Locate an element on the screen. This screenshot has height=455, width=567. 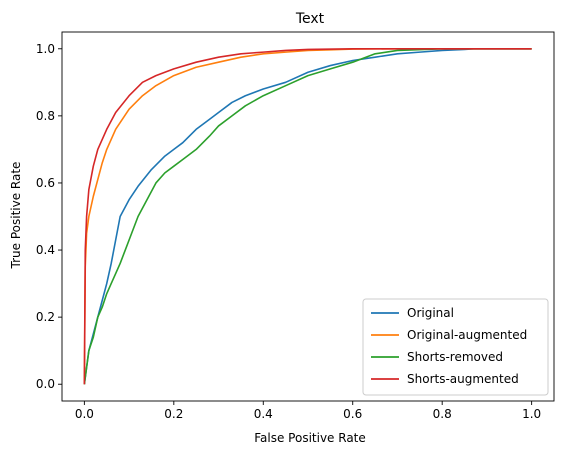
y-tick-label: 0.0 is located at coordinates (45, 384).